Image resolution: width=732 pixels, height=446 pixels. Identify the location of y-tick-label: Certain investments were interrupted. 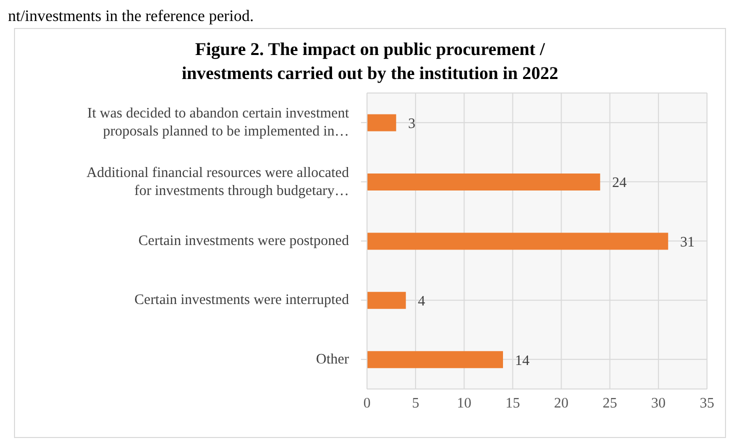
(242, 300).